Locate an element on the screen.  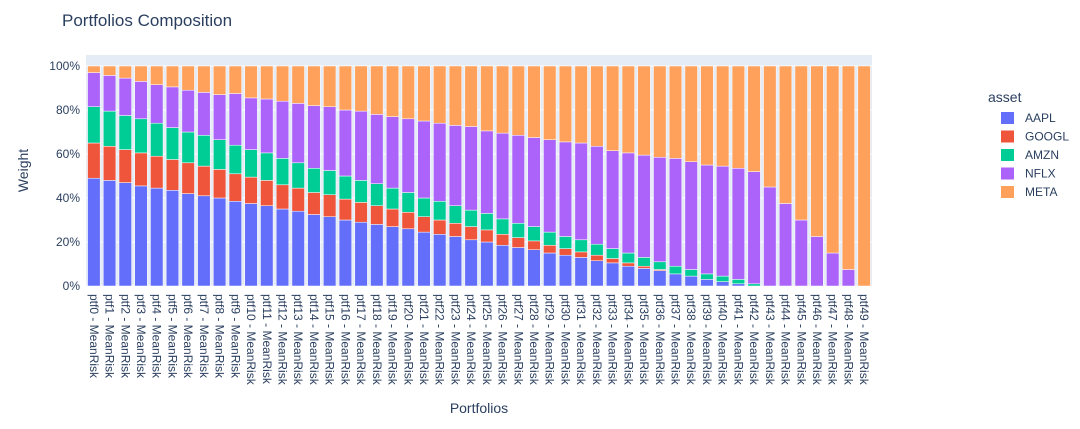
x-tick-label: ptf48 - MeanRisk is located at coordinates (848, 340).